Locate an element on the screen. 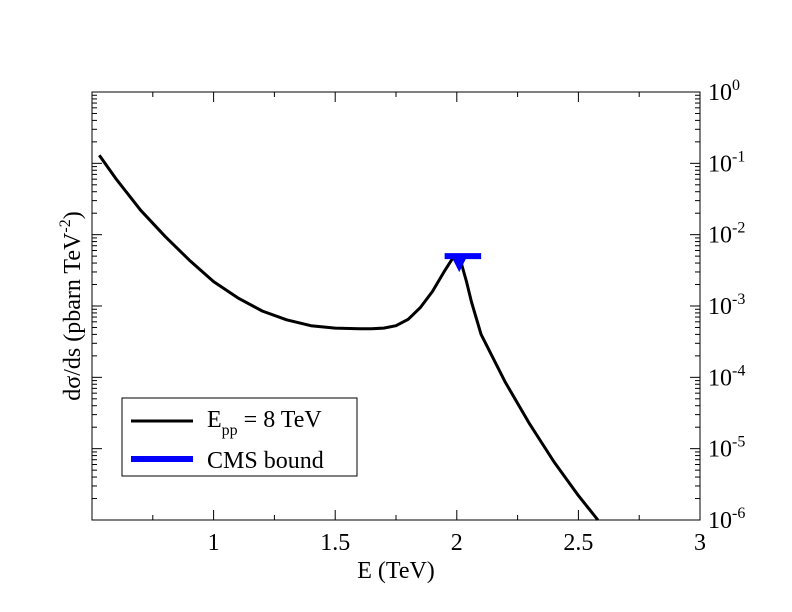  x-tick-label: 3 is located at coordinates (700, 543).